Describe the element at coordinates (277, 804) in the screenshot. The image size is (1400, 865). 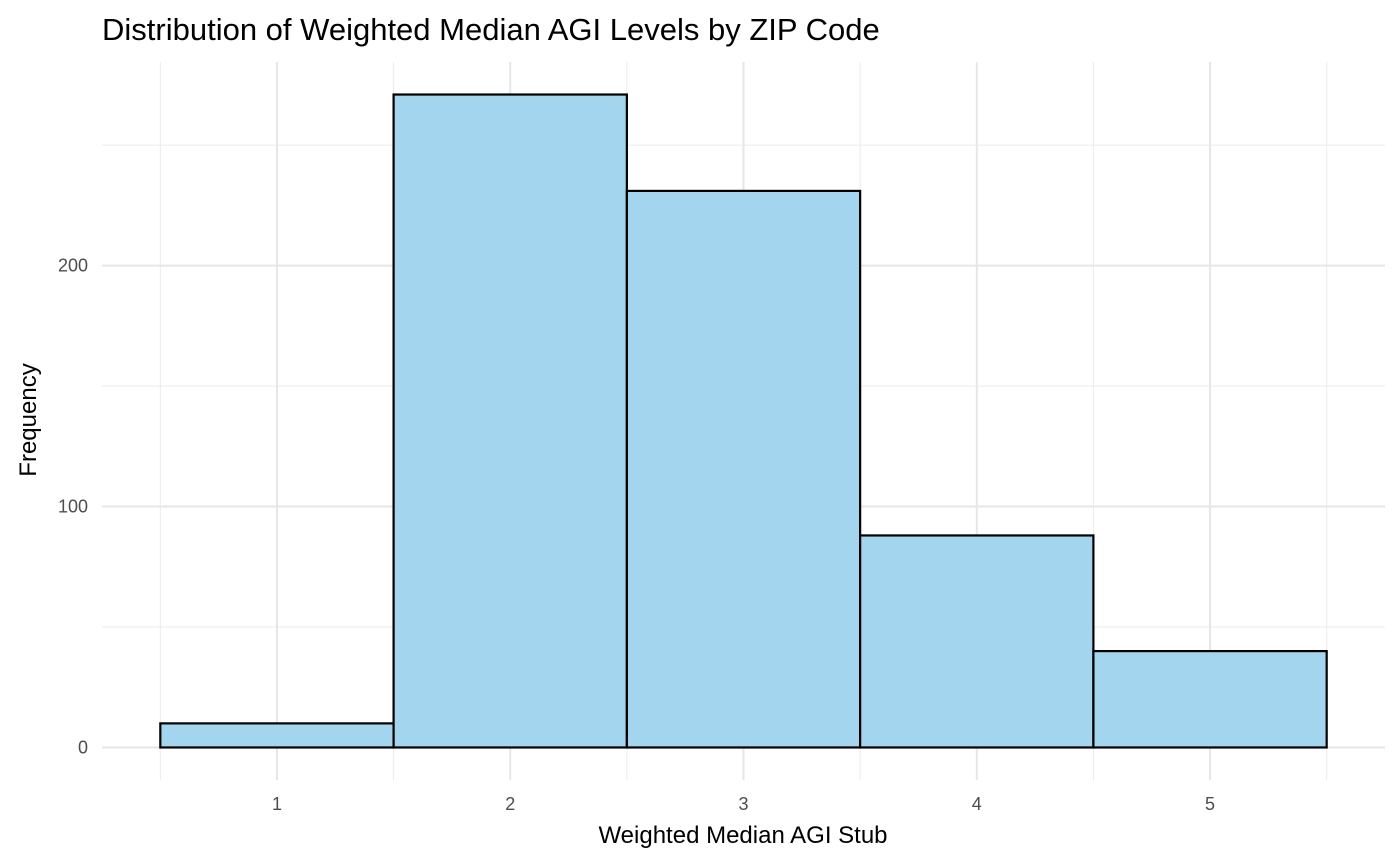
I see `x-tick-label: 1` at that location.